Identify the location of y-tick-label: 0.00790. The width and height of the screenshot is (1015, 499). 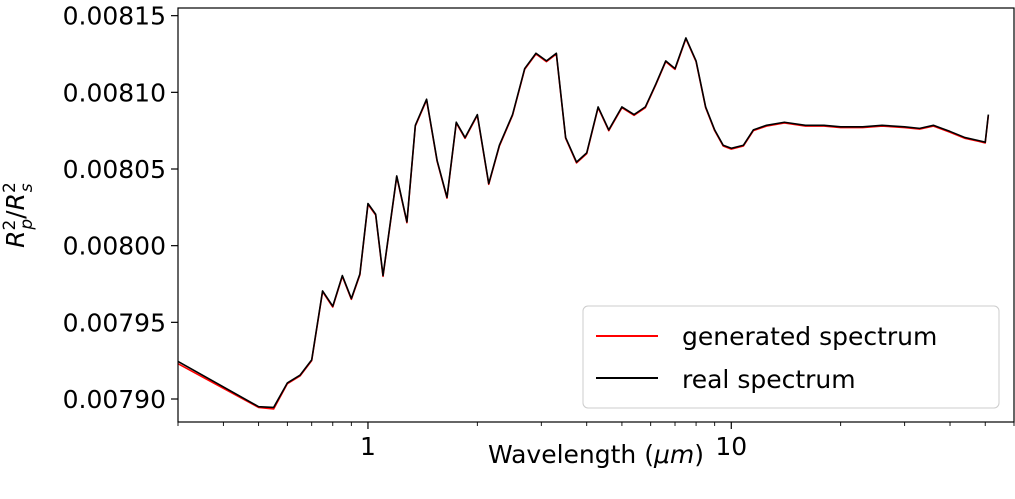
(114, 399).